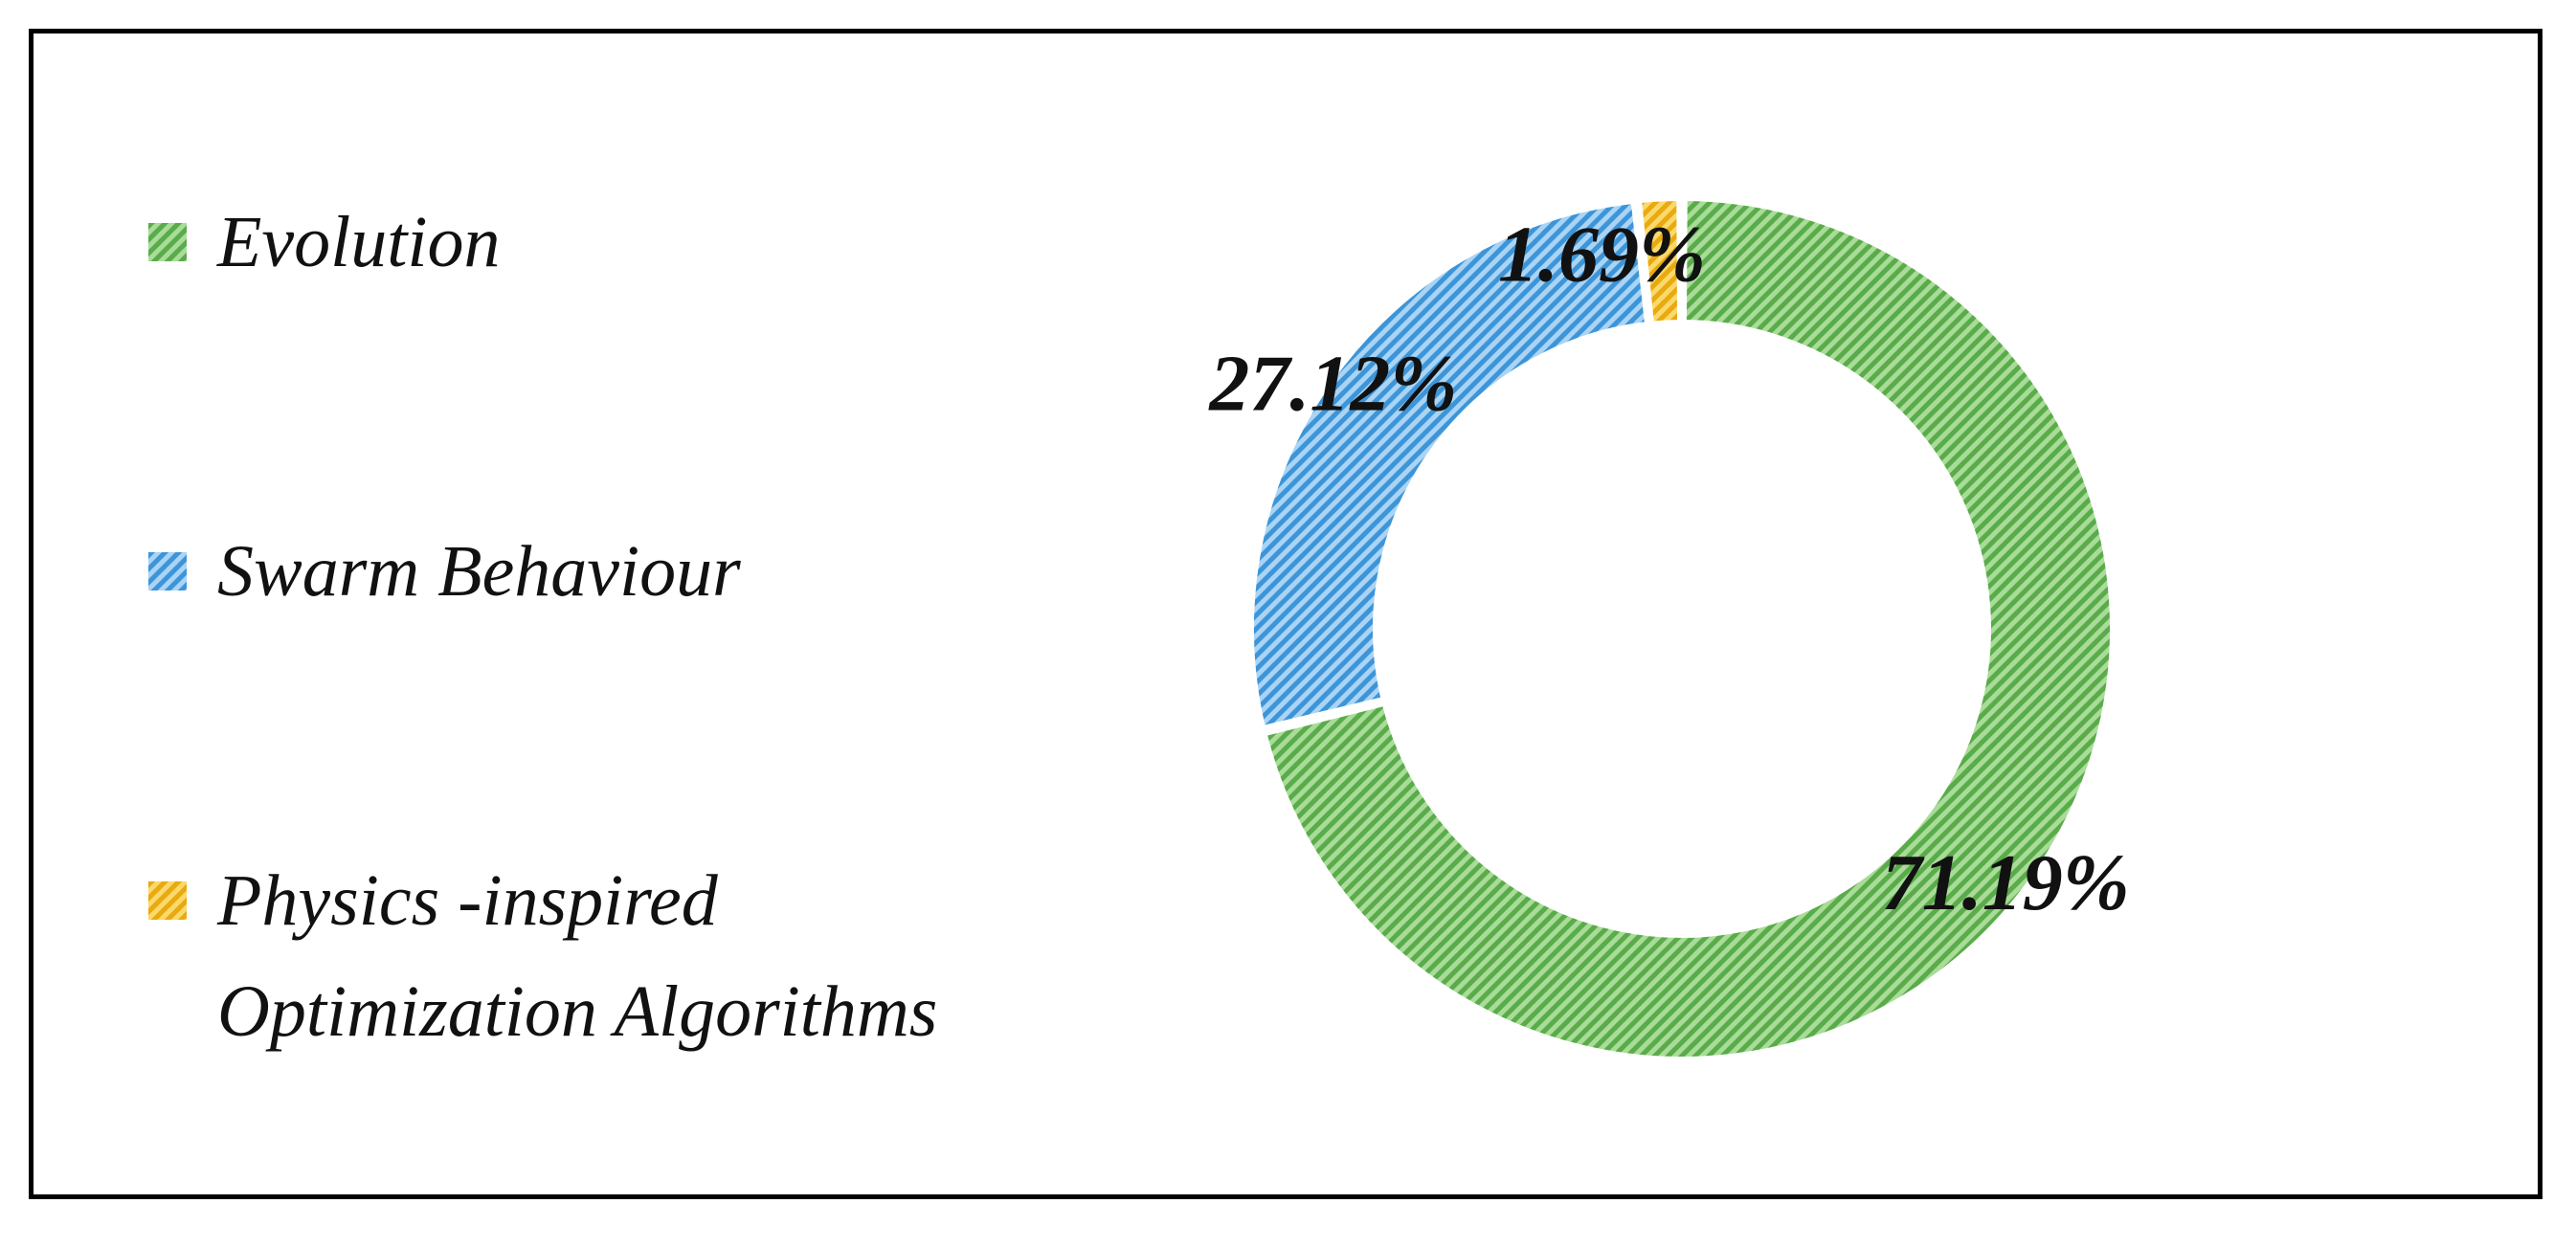 This screenshot has height=1248, width=2576. Describe the element at coordinates (1602, 255) in the screenshot. I see `data-label-physics-inspired: 1.69%` at that location.